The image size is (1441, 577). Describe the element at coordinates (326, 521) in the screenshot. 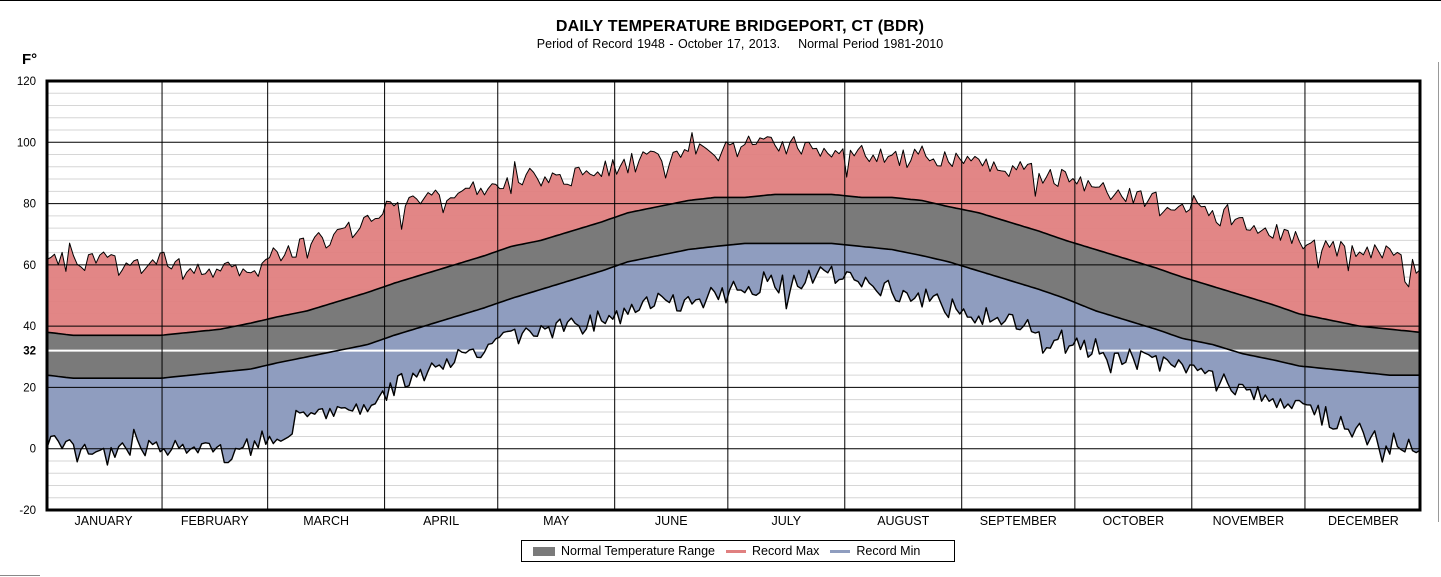

I see `month-label: MARCH` at that location.